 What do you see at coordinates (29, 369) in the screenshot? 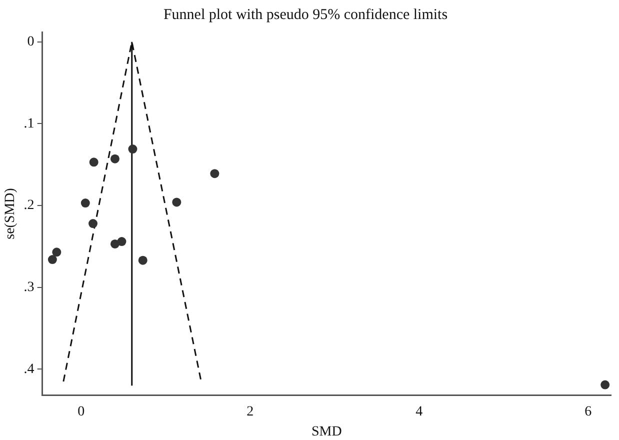
I see `y-tick-label: .4` at bounding box center [29, 369].